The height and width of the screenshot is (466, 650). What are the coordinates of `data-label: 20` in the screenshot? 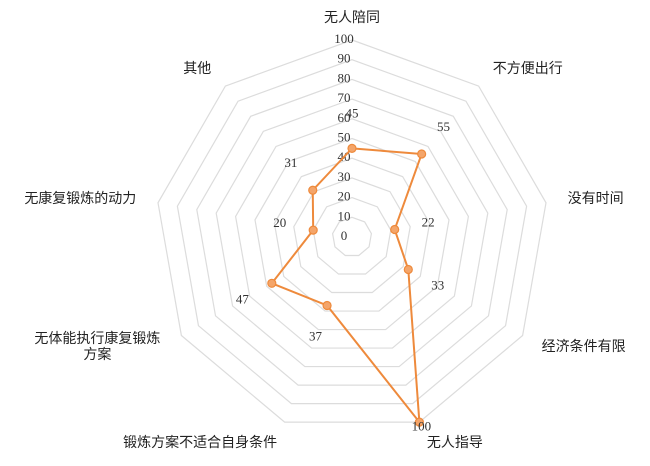 It's located at (279, 222).